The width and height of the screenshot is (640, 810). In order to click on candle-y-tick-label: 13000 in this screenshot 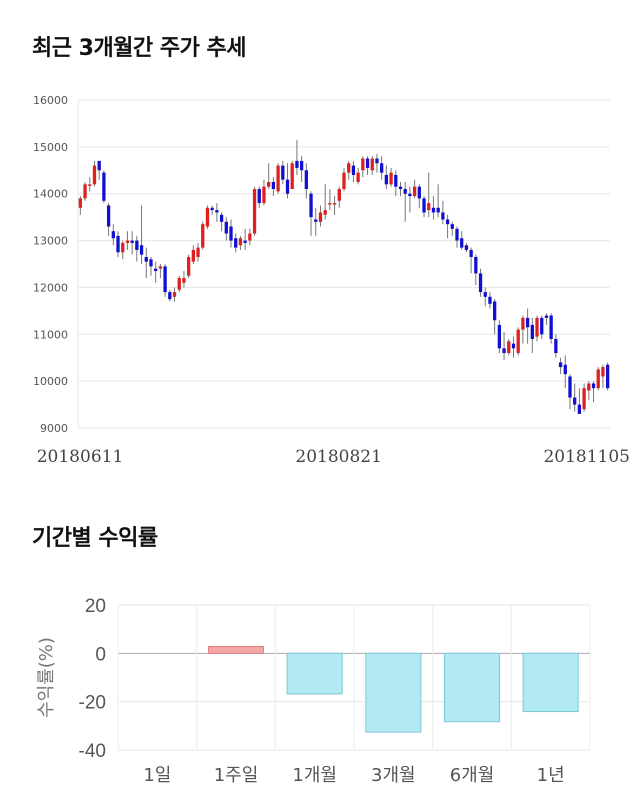, I will do `click(50, 241)`.